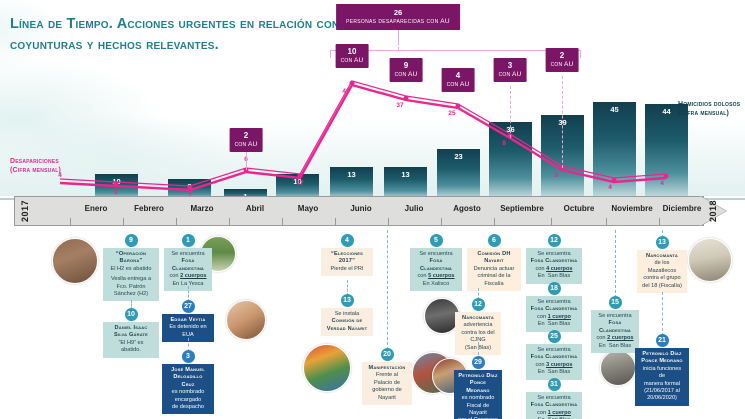  What do you see at coordinates (614, 151) in the screenshot?
I see `bar-octubre: 45` at bounding box center [614, 151].